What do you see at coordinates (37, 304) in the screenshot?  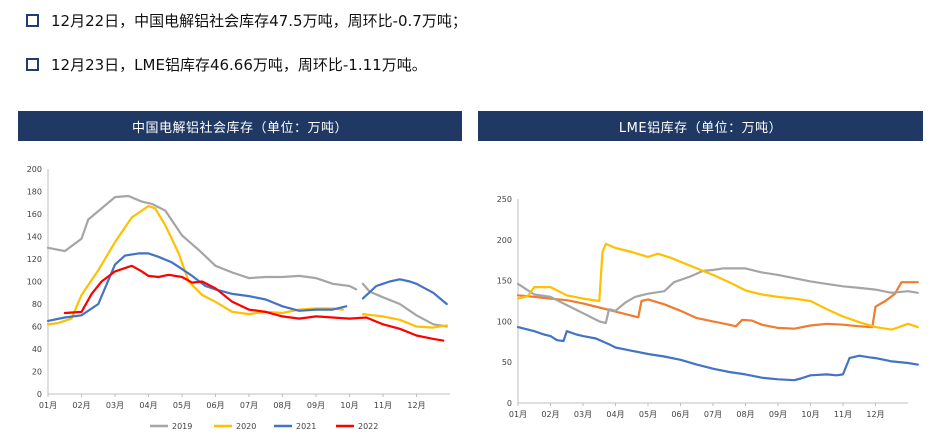 I see `y-tick-label: 80` at bounding box center [37, 304].